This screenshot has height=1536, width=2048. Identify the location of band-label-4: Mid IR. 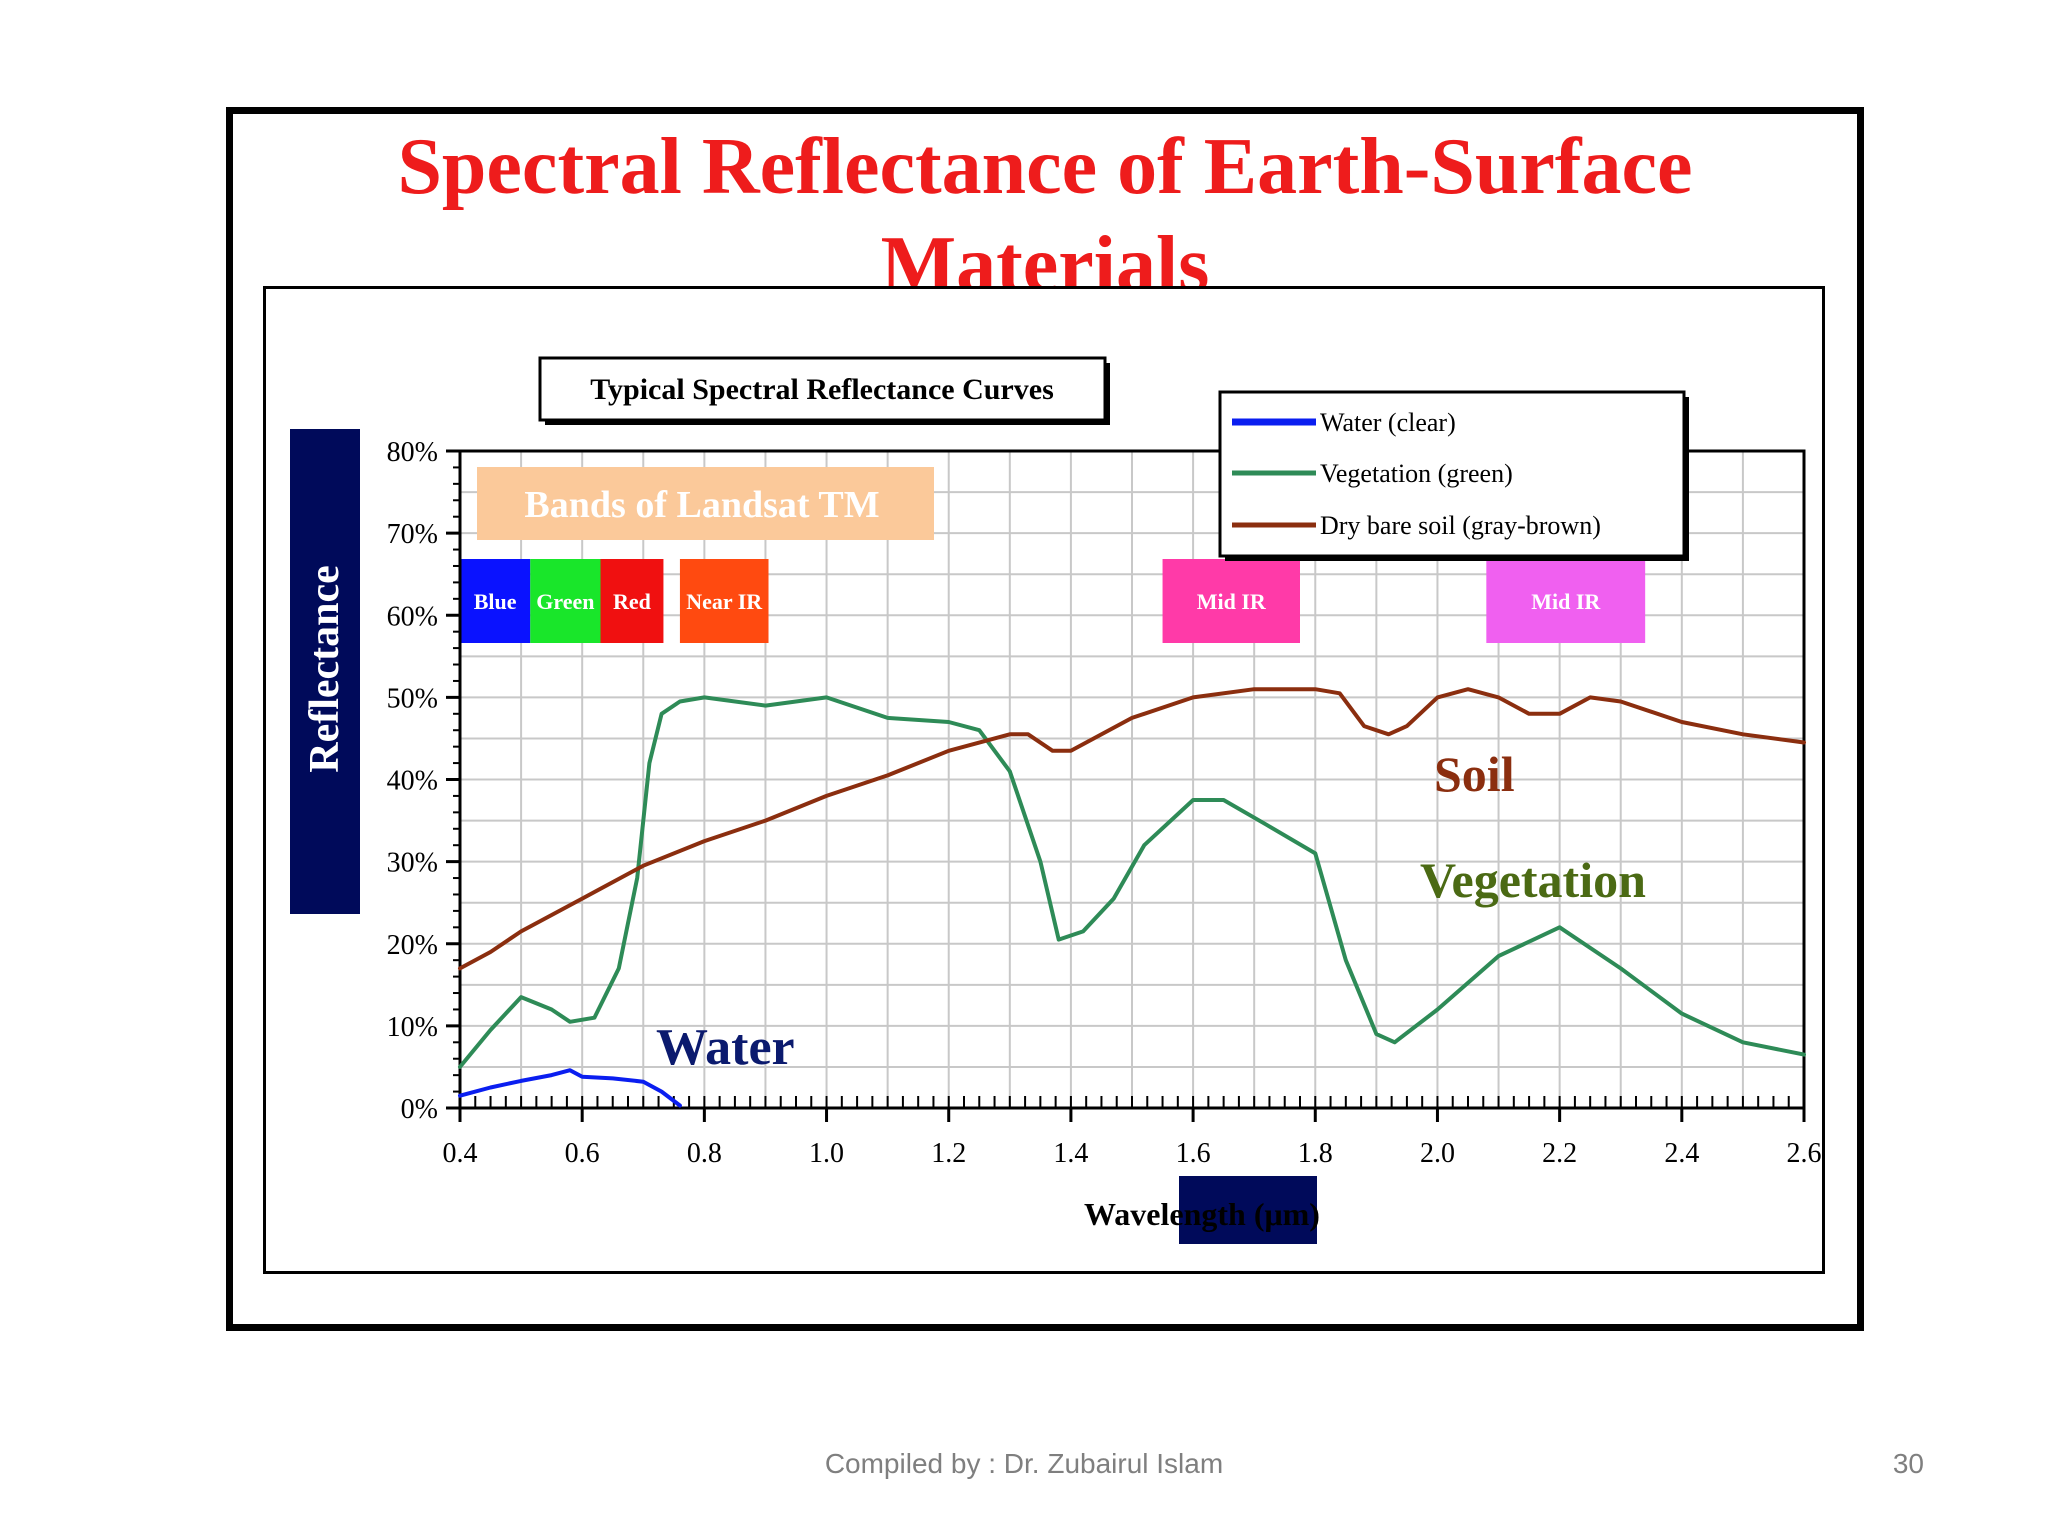
(1232, 601).